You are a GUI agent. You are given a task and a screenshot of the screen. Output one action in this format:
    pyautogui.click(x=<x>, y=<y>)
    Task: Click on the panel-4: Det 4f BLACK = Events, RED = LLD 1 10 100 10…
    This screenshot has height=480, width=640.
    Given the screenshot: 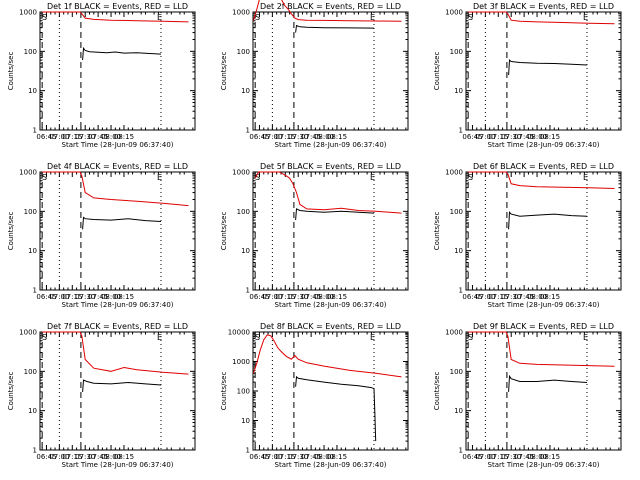 What is the action you would take?
    pyautogui.click(x=101, y=235)
    